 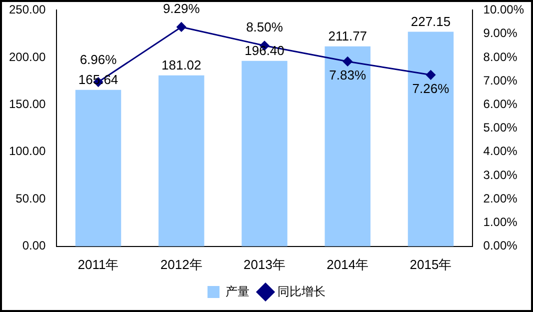 What do you see at coordinates (347, 264) in the screenshot?
I see `x-tick-label: 2014年` at bounding box center [347, 264].